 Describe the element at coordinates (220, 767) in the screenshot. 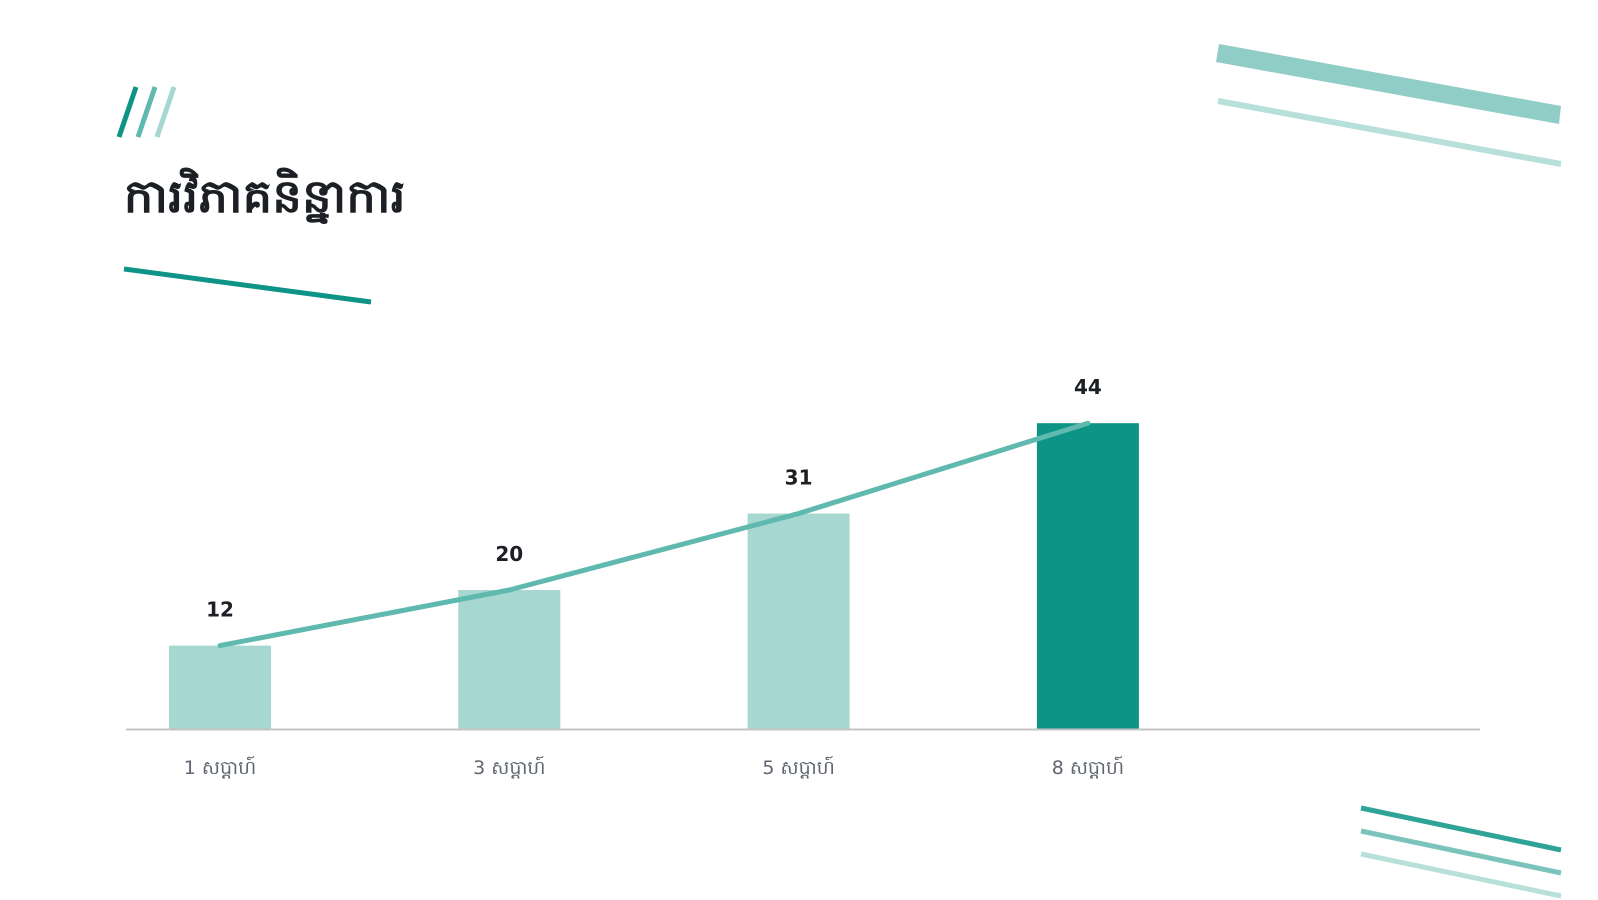

I see `x-tick-label-1: 1 សប្ដាហ៍` at that location.